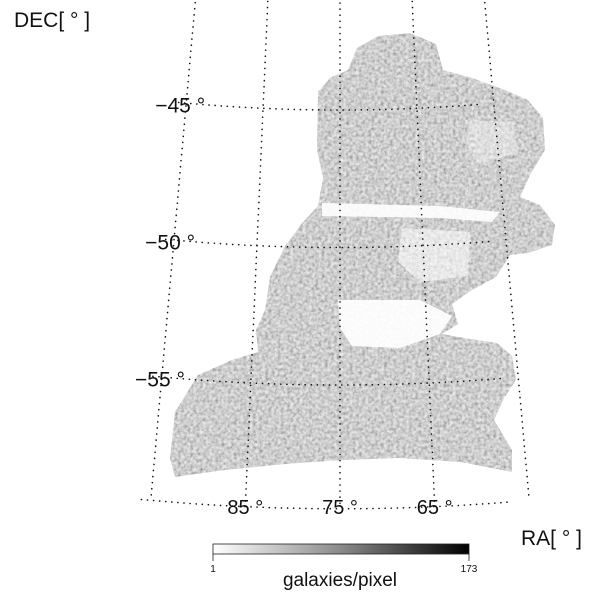  Describe the element at coordinates (245, 508) in the screenshot. I see `ra-tick-label: 85 °` at that location.